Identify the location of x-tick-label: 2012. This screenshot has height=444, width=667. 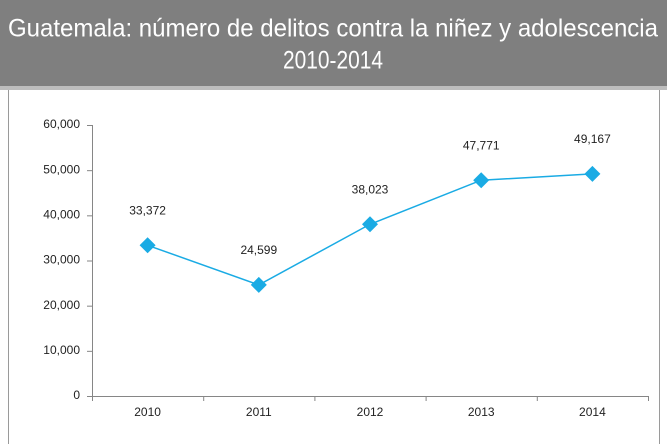
(370, 412).